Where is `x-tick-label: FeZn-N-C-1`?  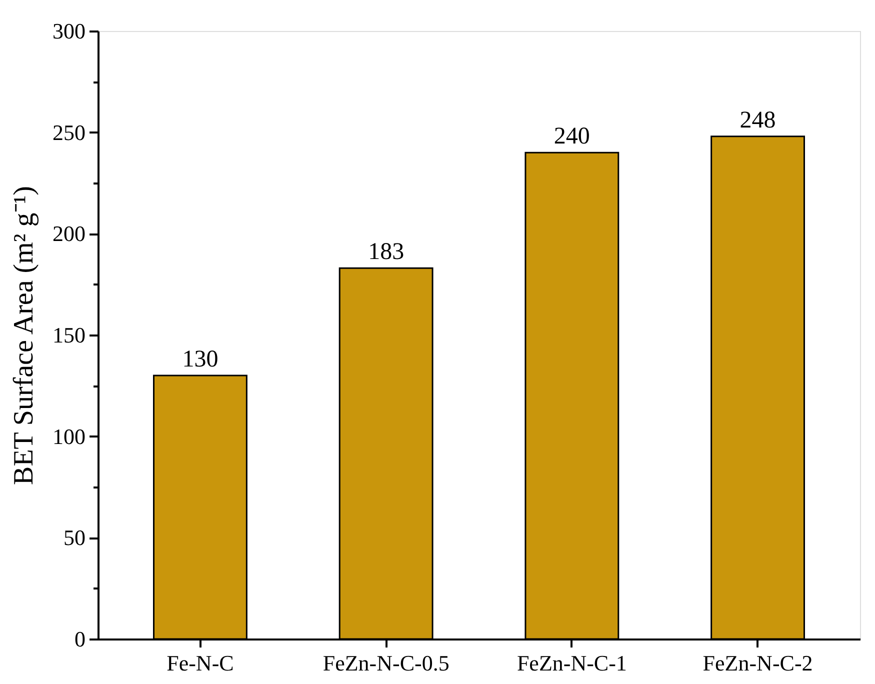 x-tick-label: FeZn-N-C-1 is located at coordinates (571, 663).